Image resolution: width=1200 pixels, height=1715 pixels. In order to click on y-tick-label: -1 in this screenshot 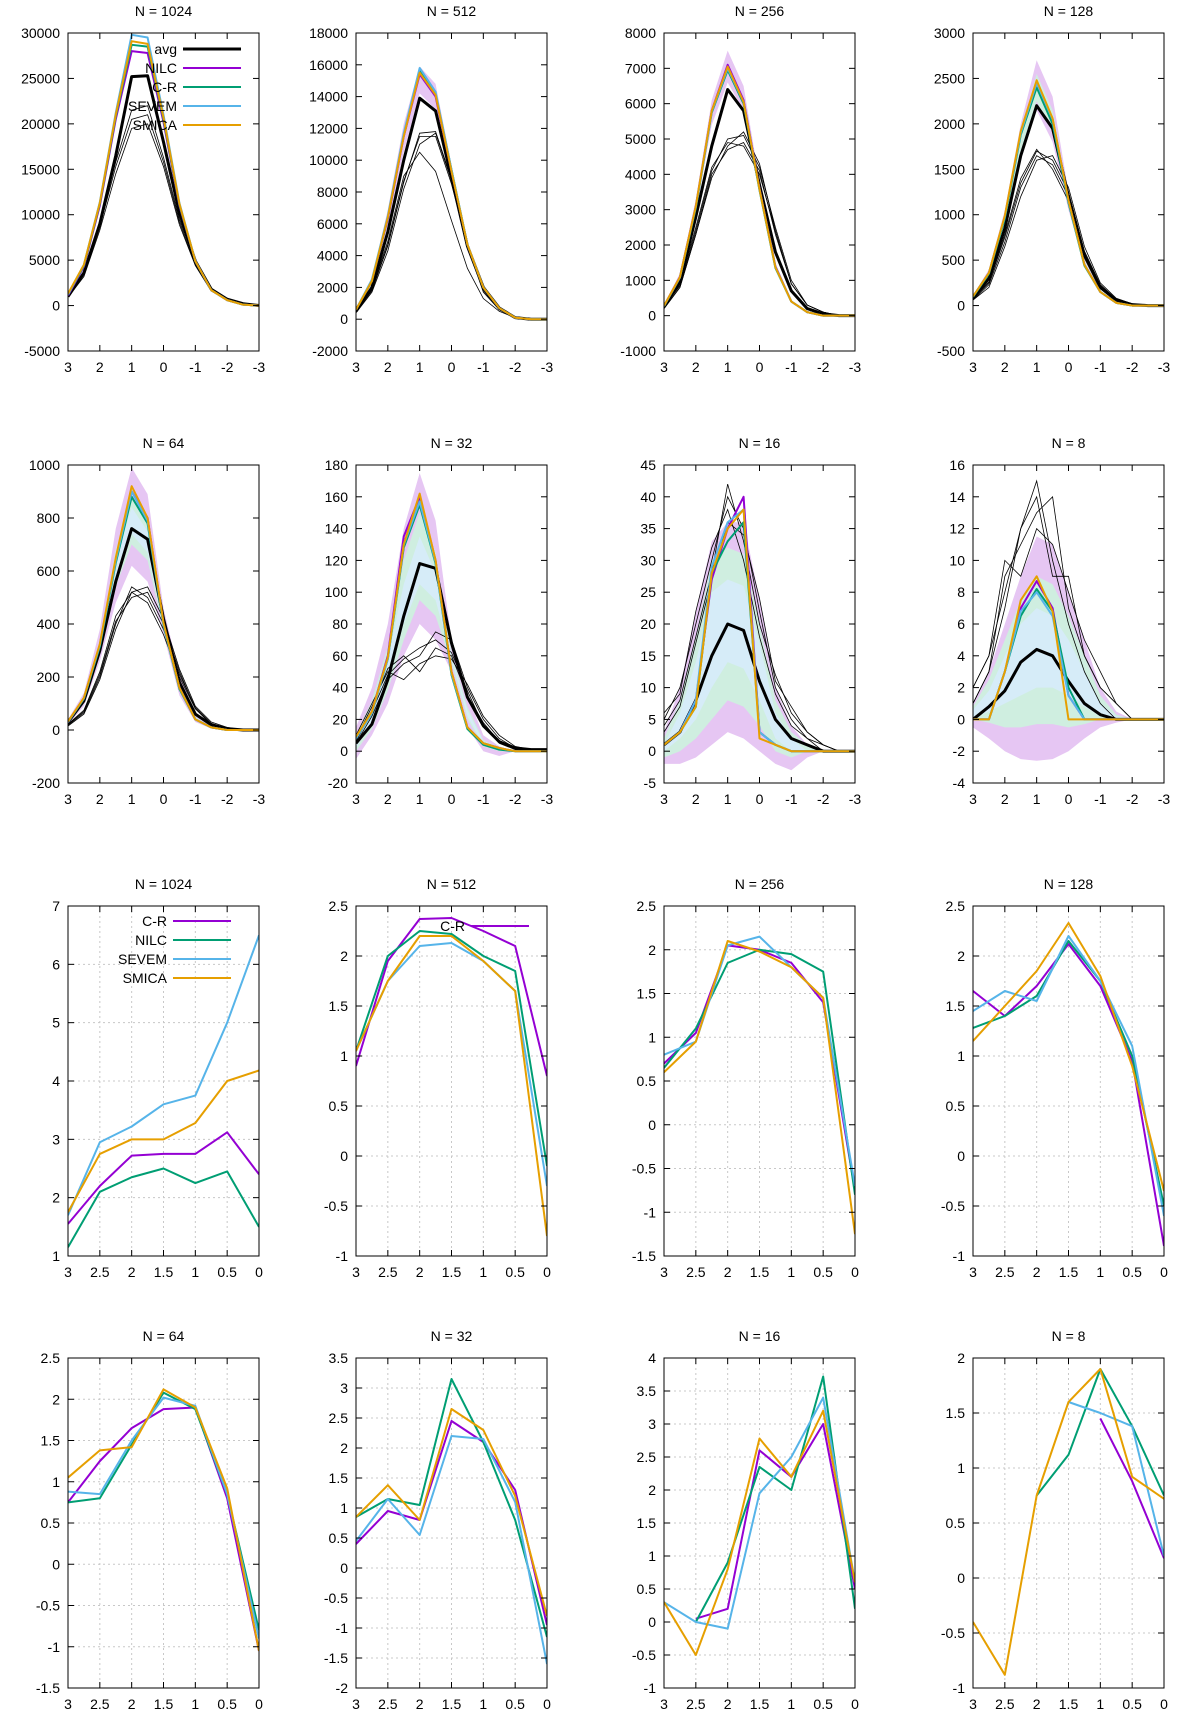, I will do `click(959, 1256)`.